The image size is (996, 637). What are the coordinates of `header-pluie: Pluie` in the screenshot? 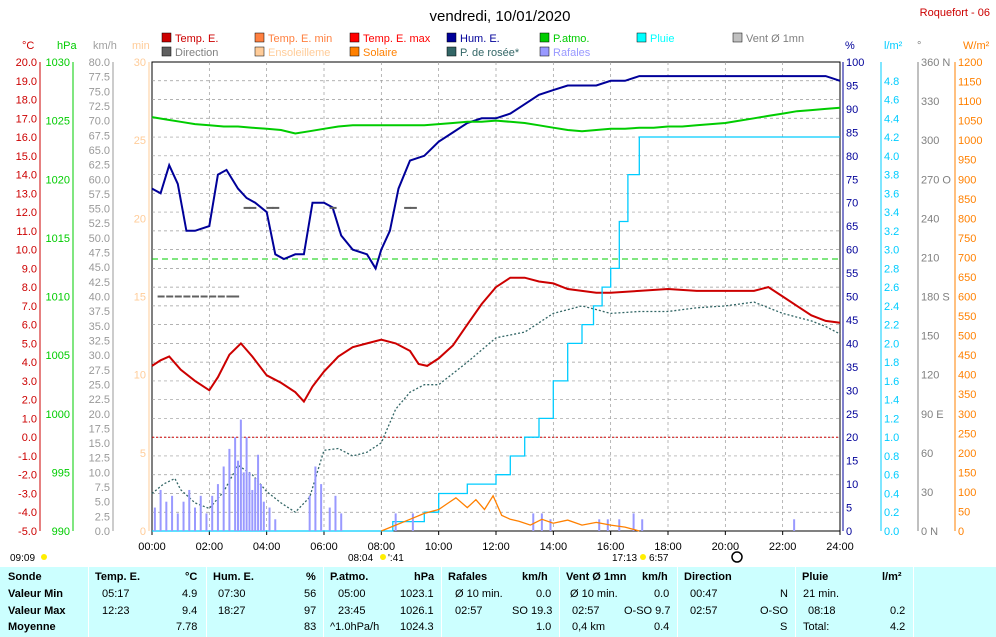 It's located at (815, 577).